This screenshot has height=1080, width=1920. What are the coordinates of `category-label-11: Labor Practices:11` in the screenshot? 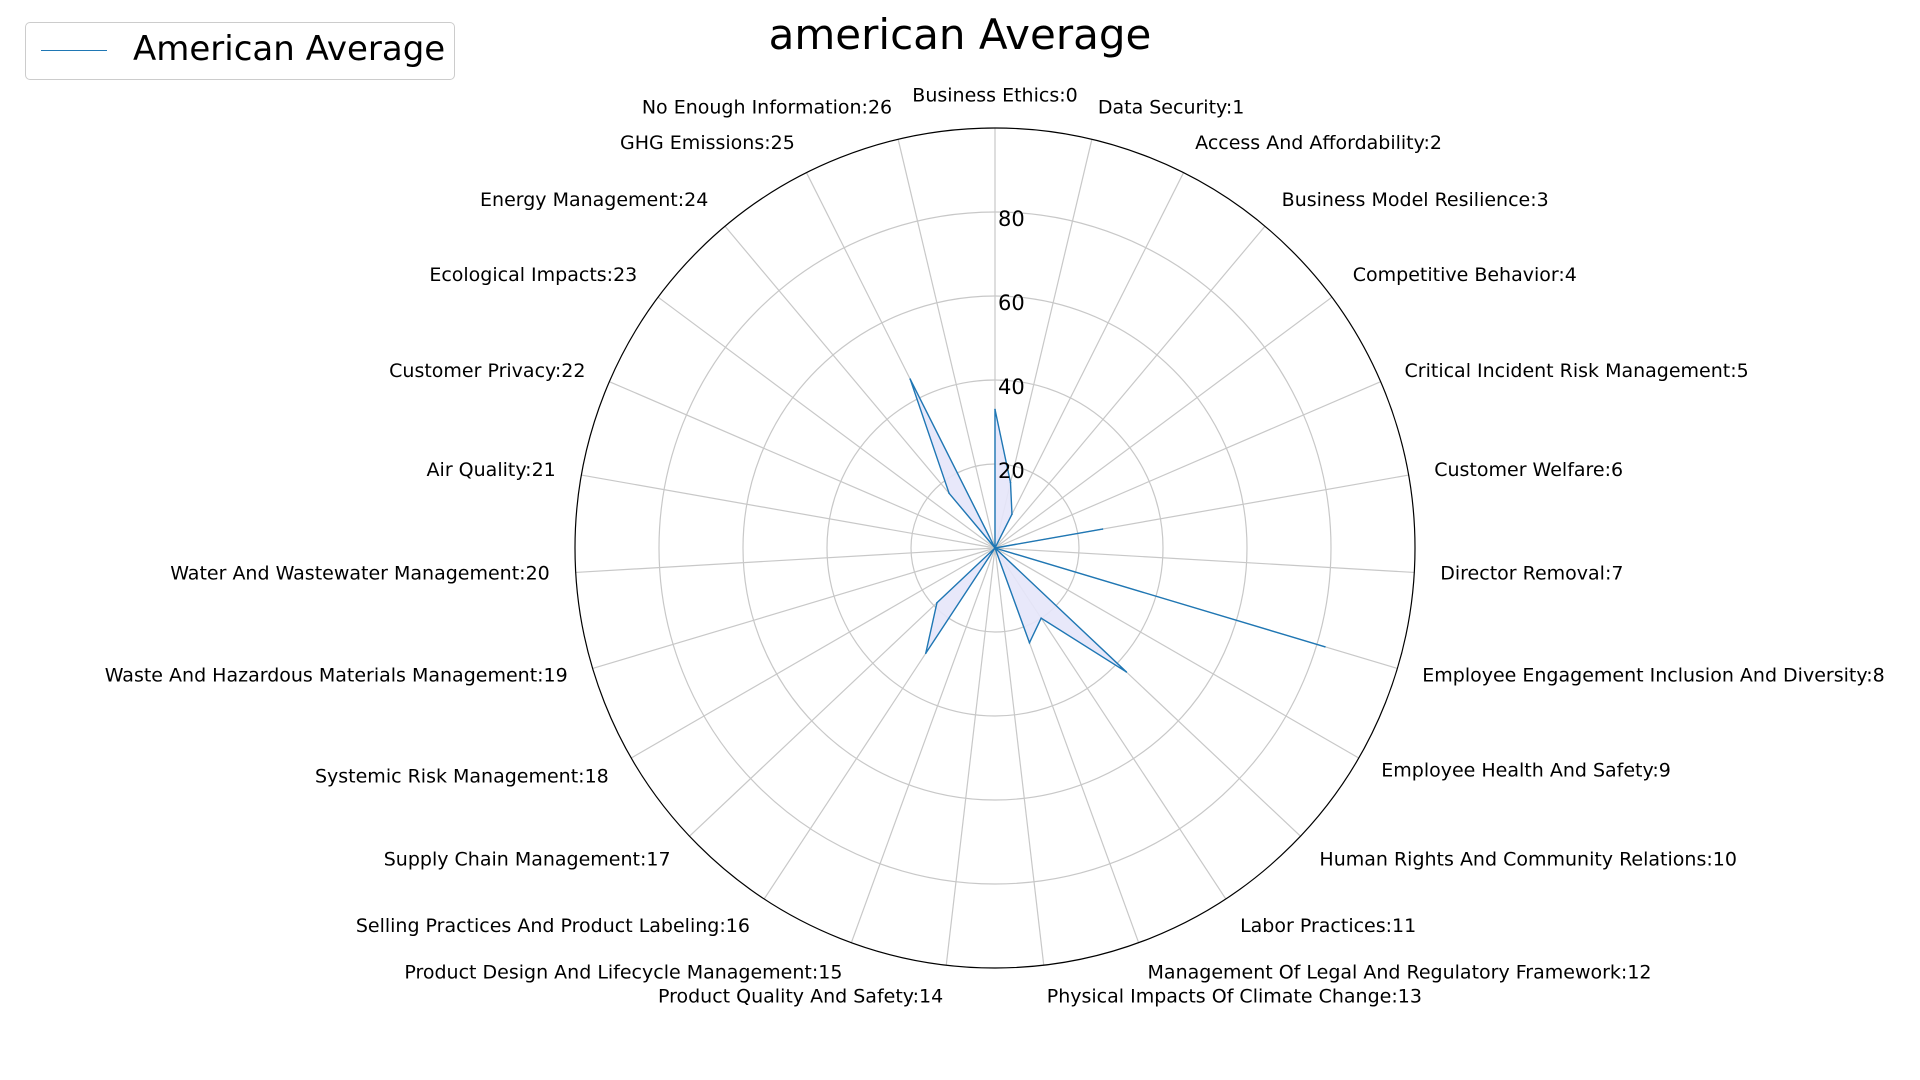 It's located at (1328, 926).